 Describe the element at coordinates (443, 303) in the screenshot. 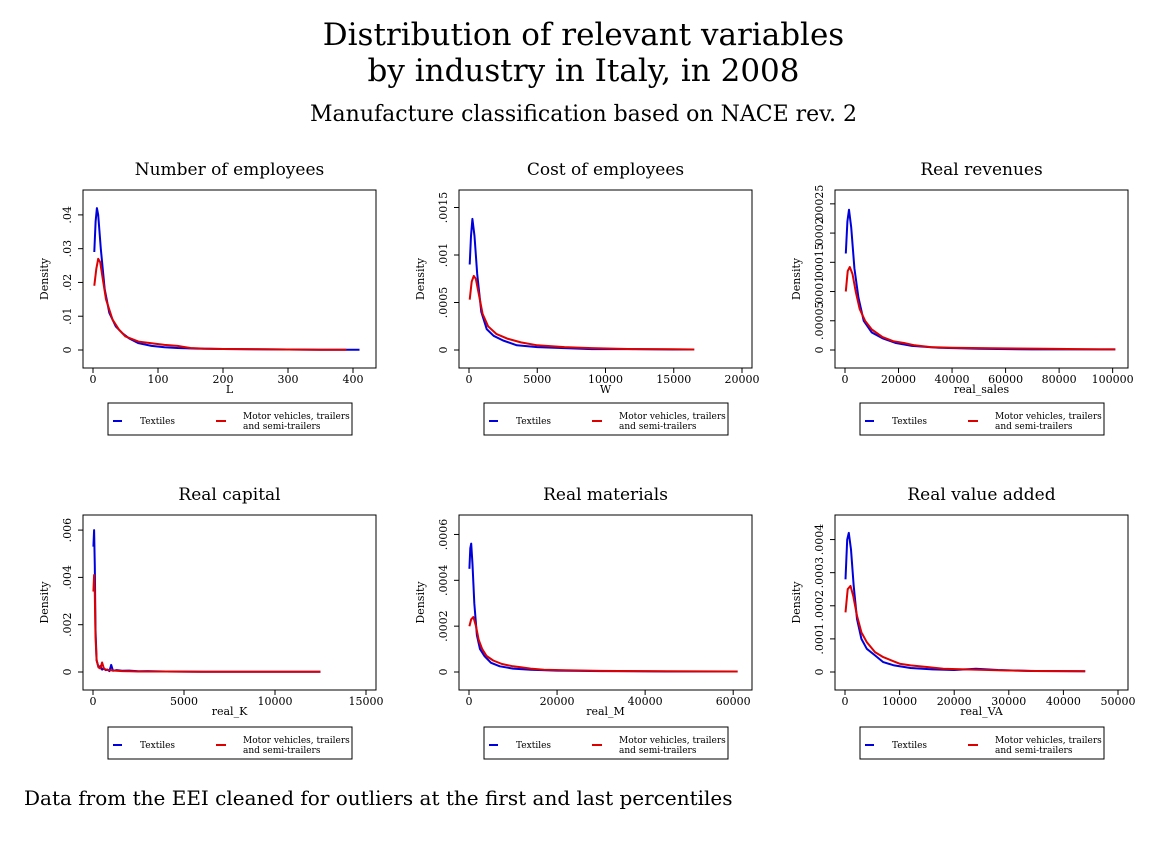

I see `y-tick-label: .0005` at that location.